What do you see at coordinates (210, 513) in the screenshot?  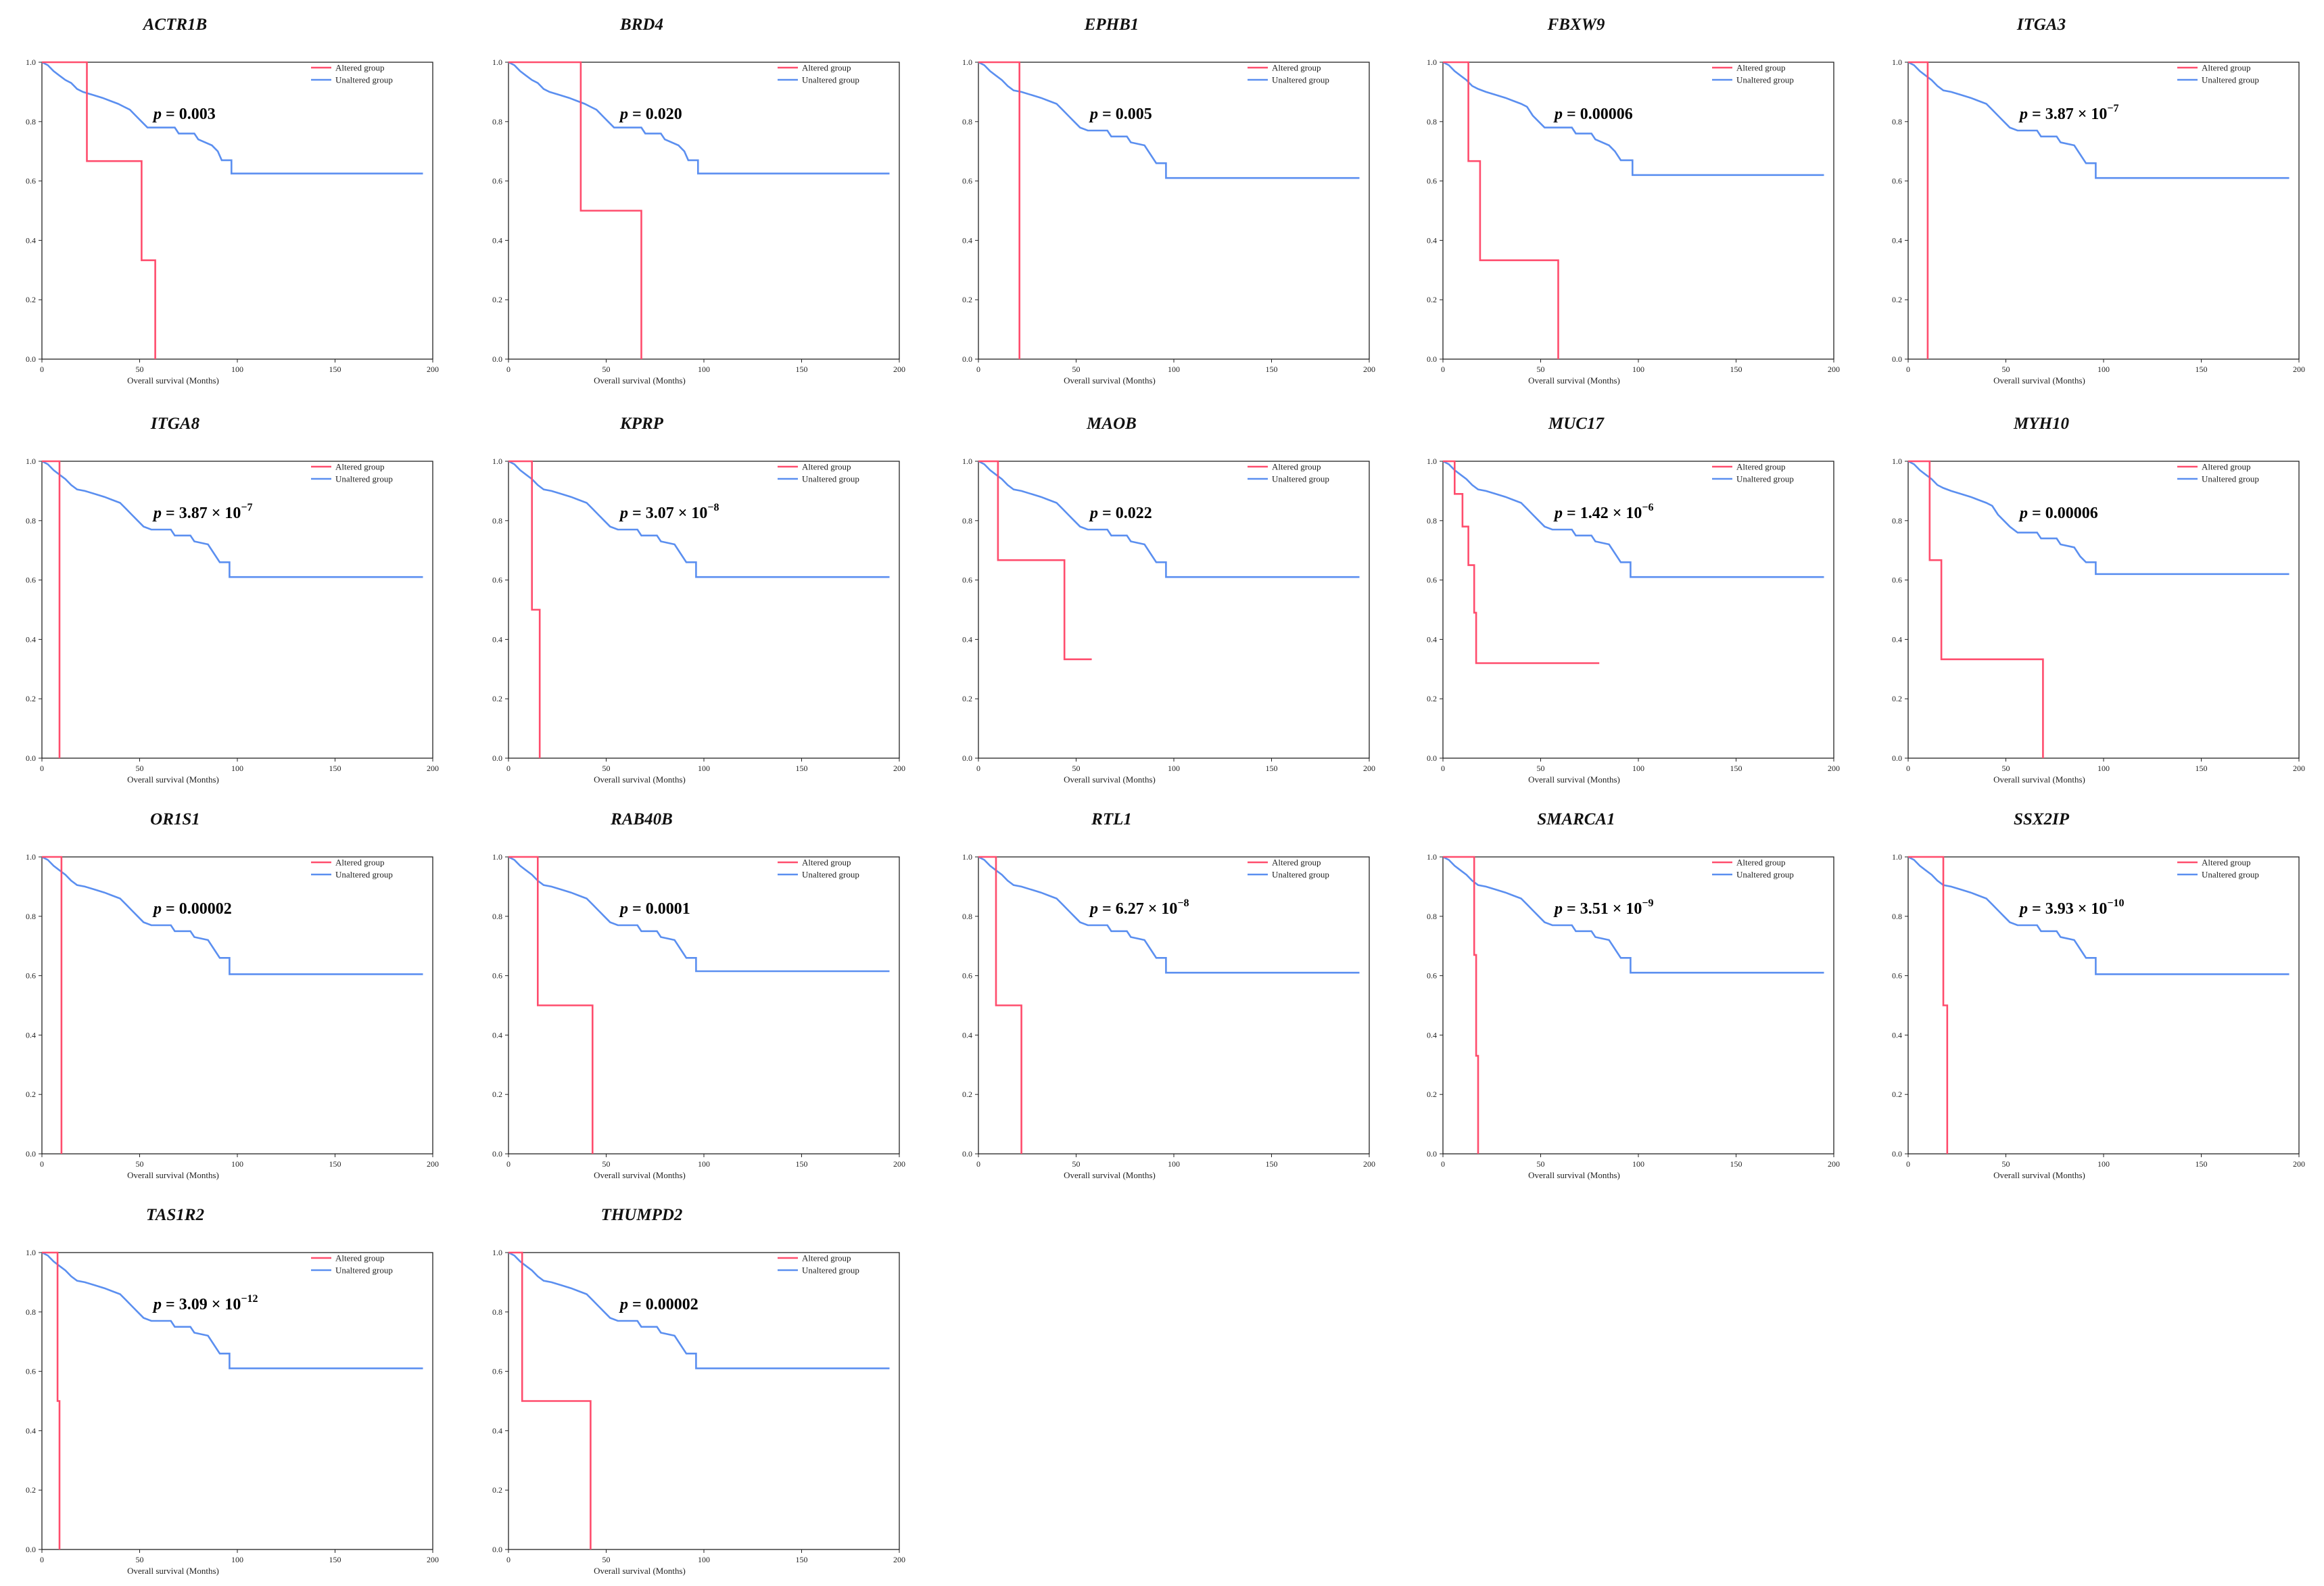 I see `p-value: 3.87 × 10` at bounding box center [210, 513].